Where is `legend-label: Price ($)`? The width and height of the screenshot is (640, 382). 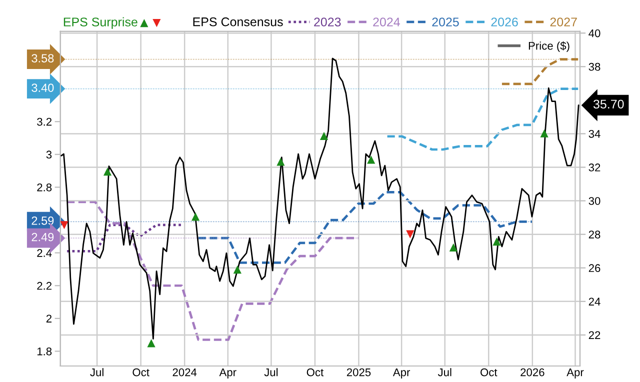 legend-label: Price ($) is located at coordinates (549, 46).